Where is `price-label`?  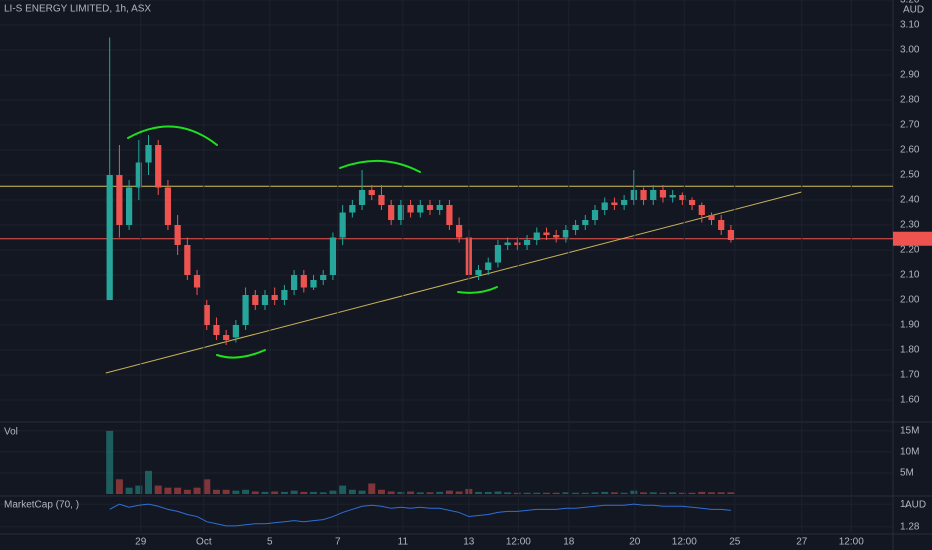 price-label is located at coordinates (912, 238).